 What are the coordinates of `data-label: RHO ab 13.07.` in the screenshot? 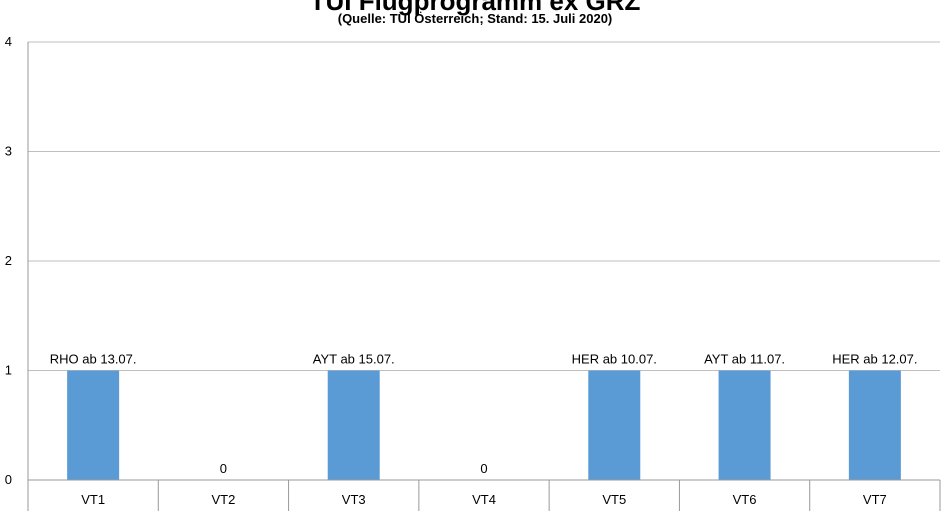 It's located at (93, 359).